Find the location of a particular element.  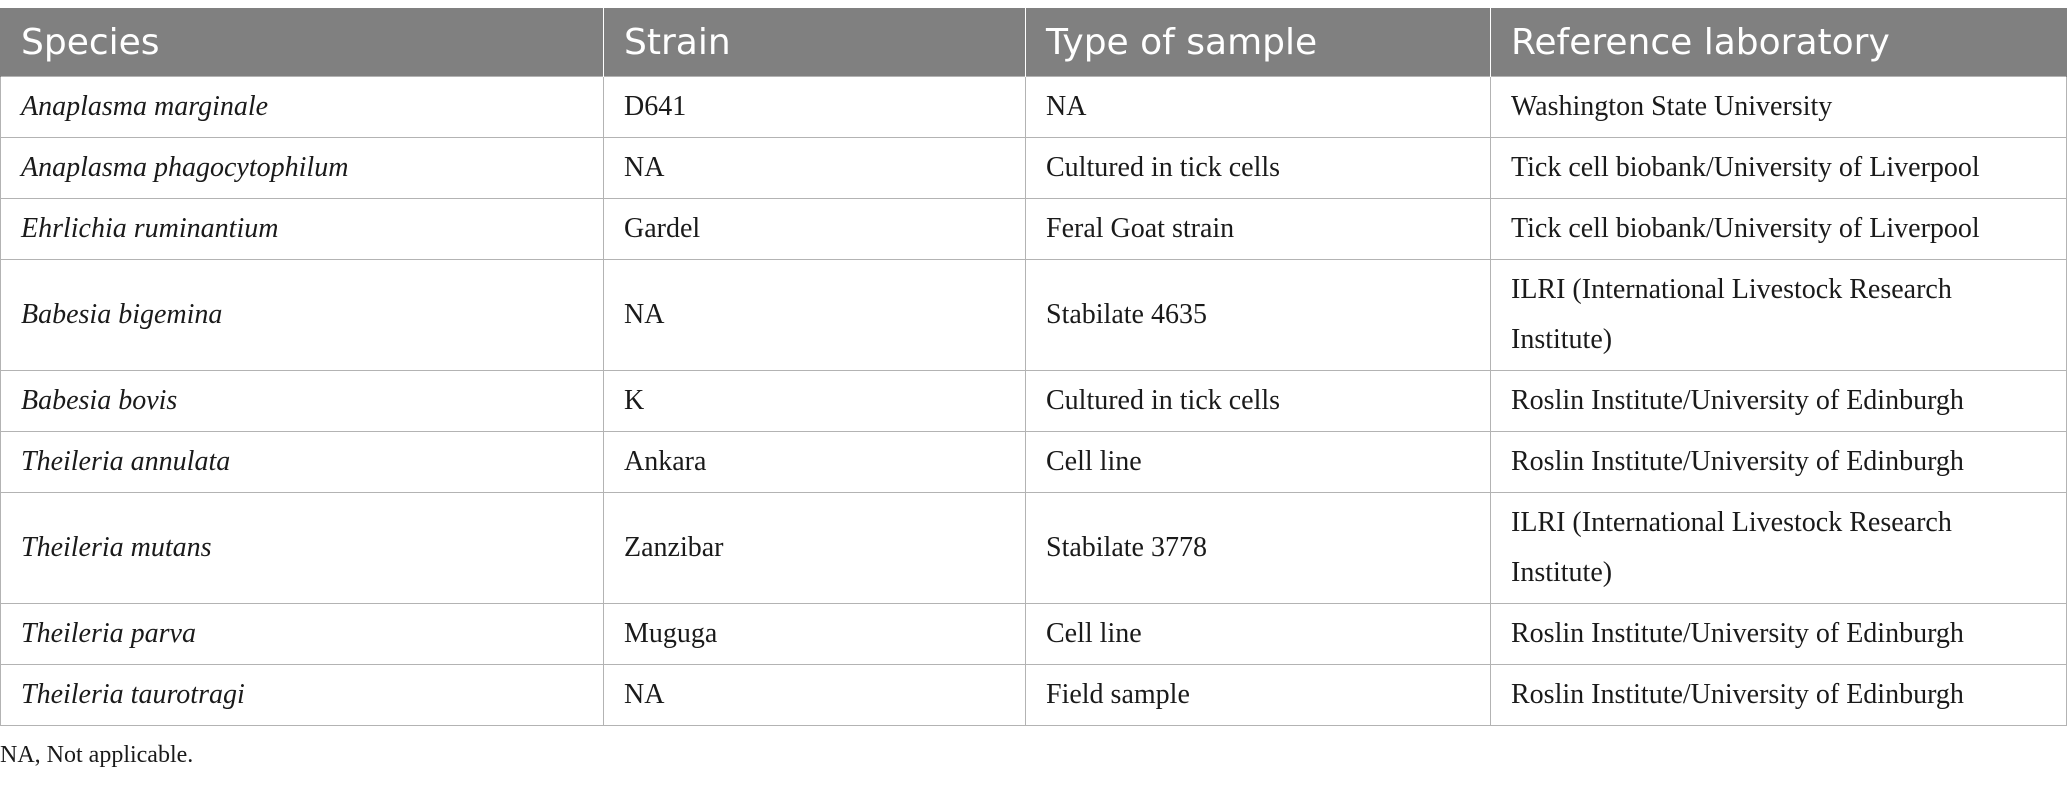

sample-cell: Field sample is located at coordinates (1258, 695).